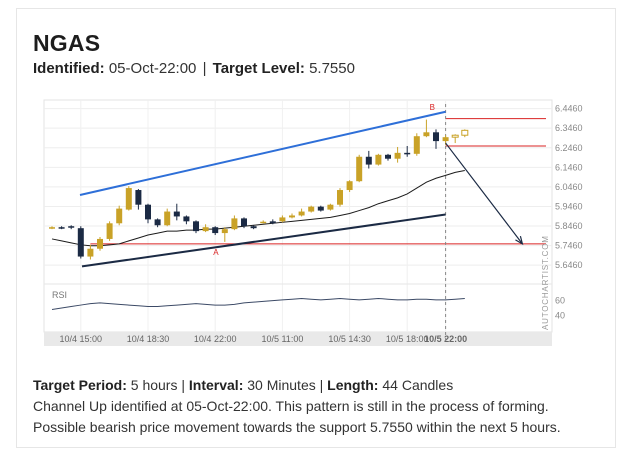 The height and width of the screenshot is (458, 626). What do you see at coordinates (148, 339) in the screenshot?
I see `x-tick-label: 10/4 18:30` at bounding box center [148, 339].